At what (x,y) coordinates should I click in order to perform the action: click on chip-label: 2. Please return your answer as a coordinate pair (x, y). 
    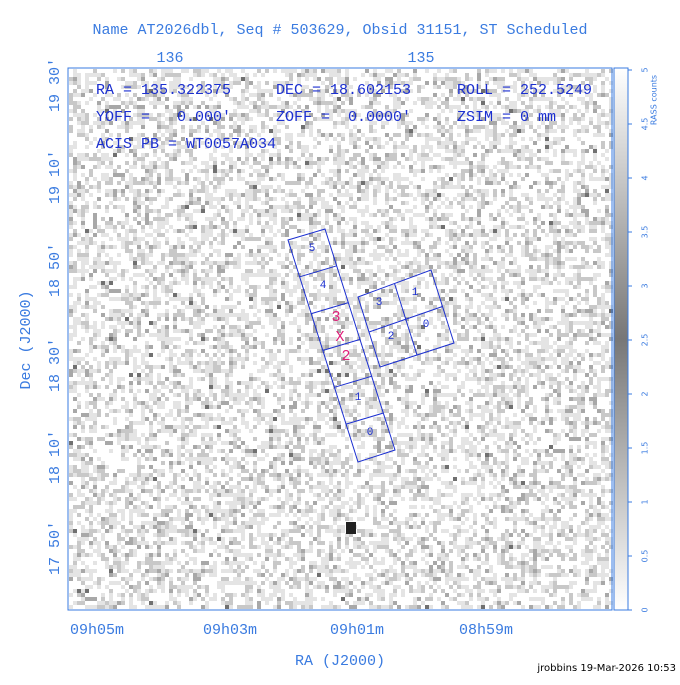
    Looking at the image, I should click on (391, 337).